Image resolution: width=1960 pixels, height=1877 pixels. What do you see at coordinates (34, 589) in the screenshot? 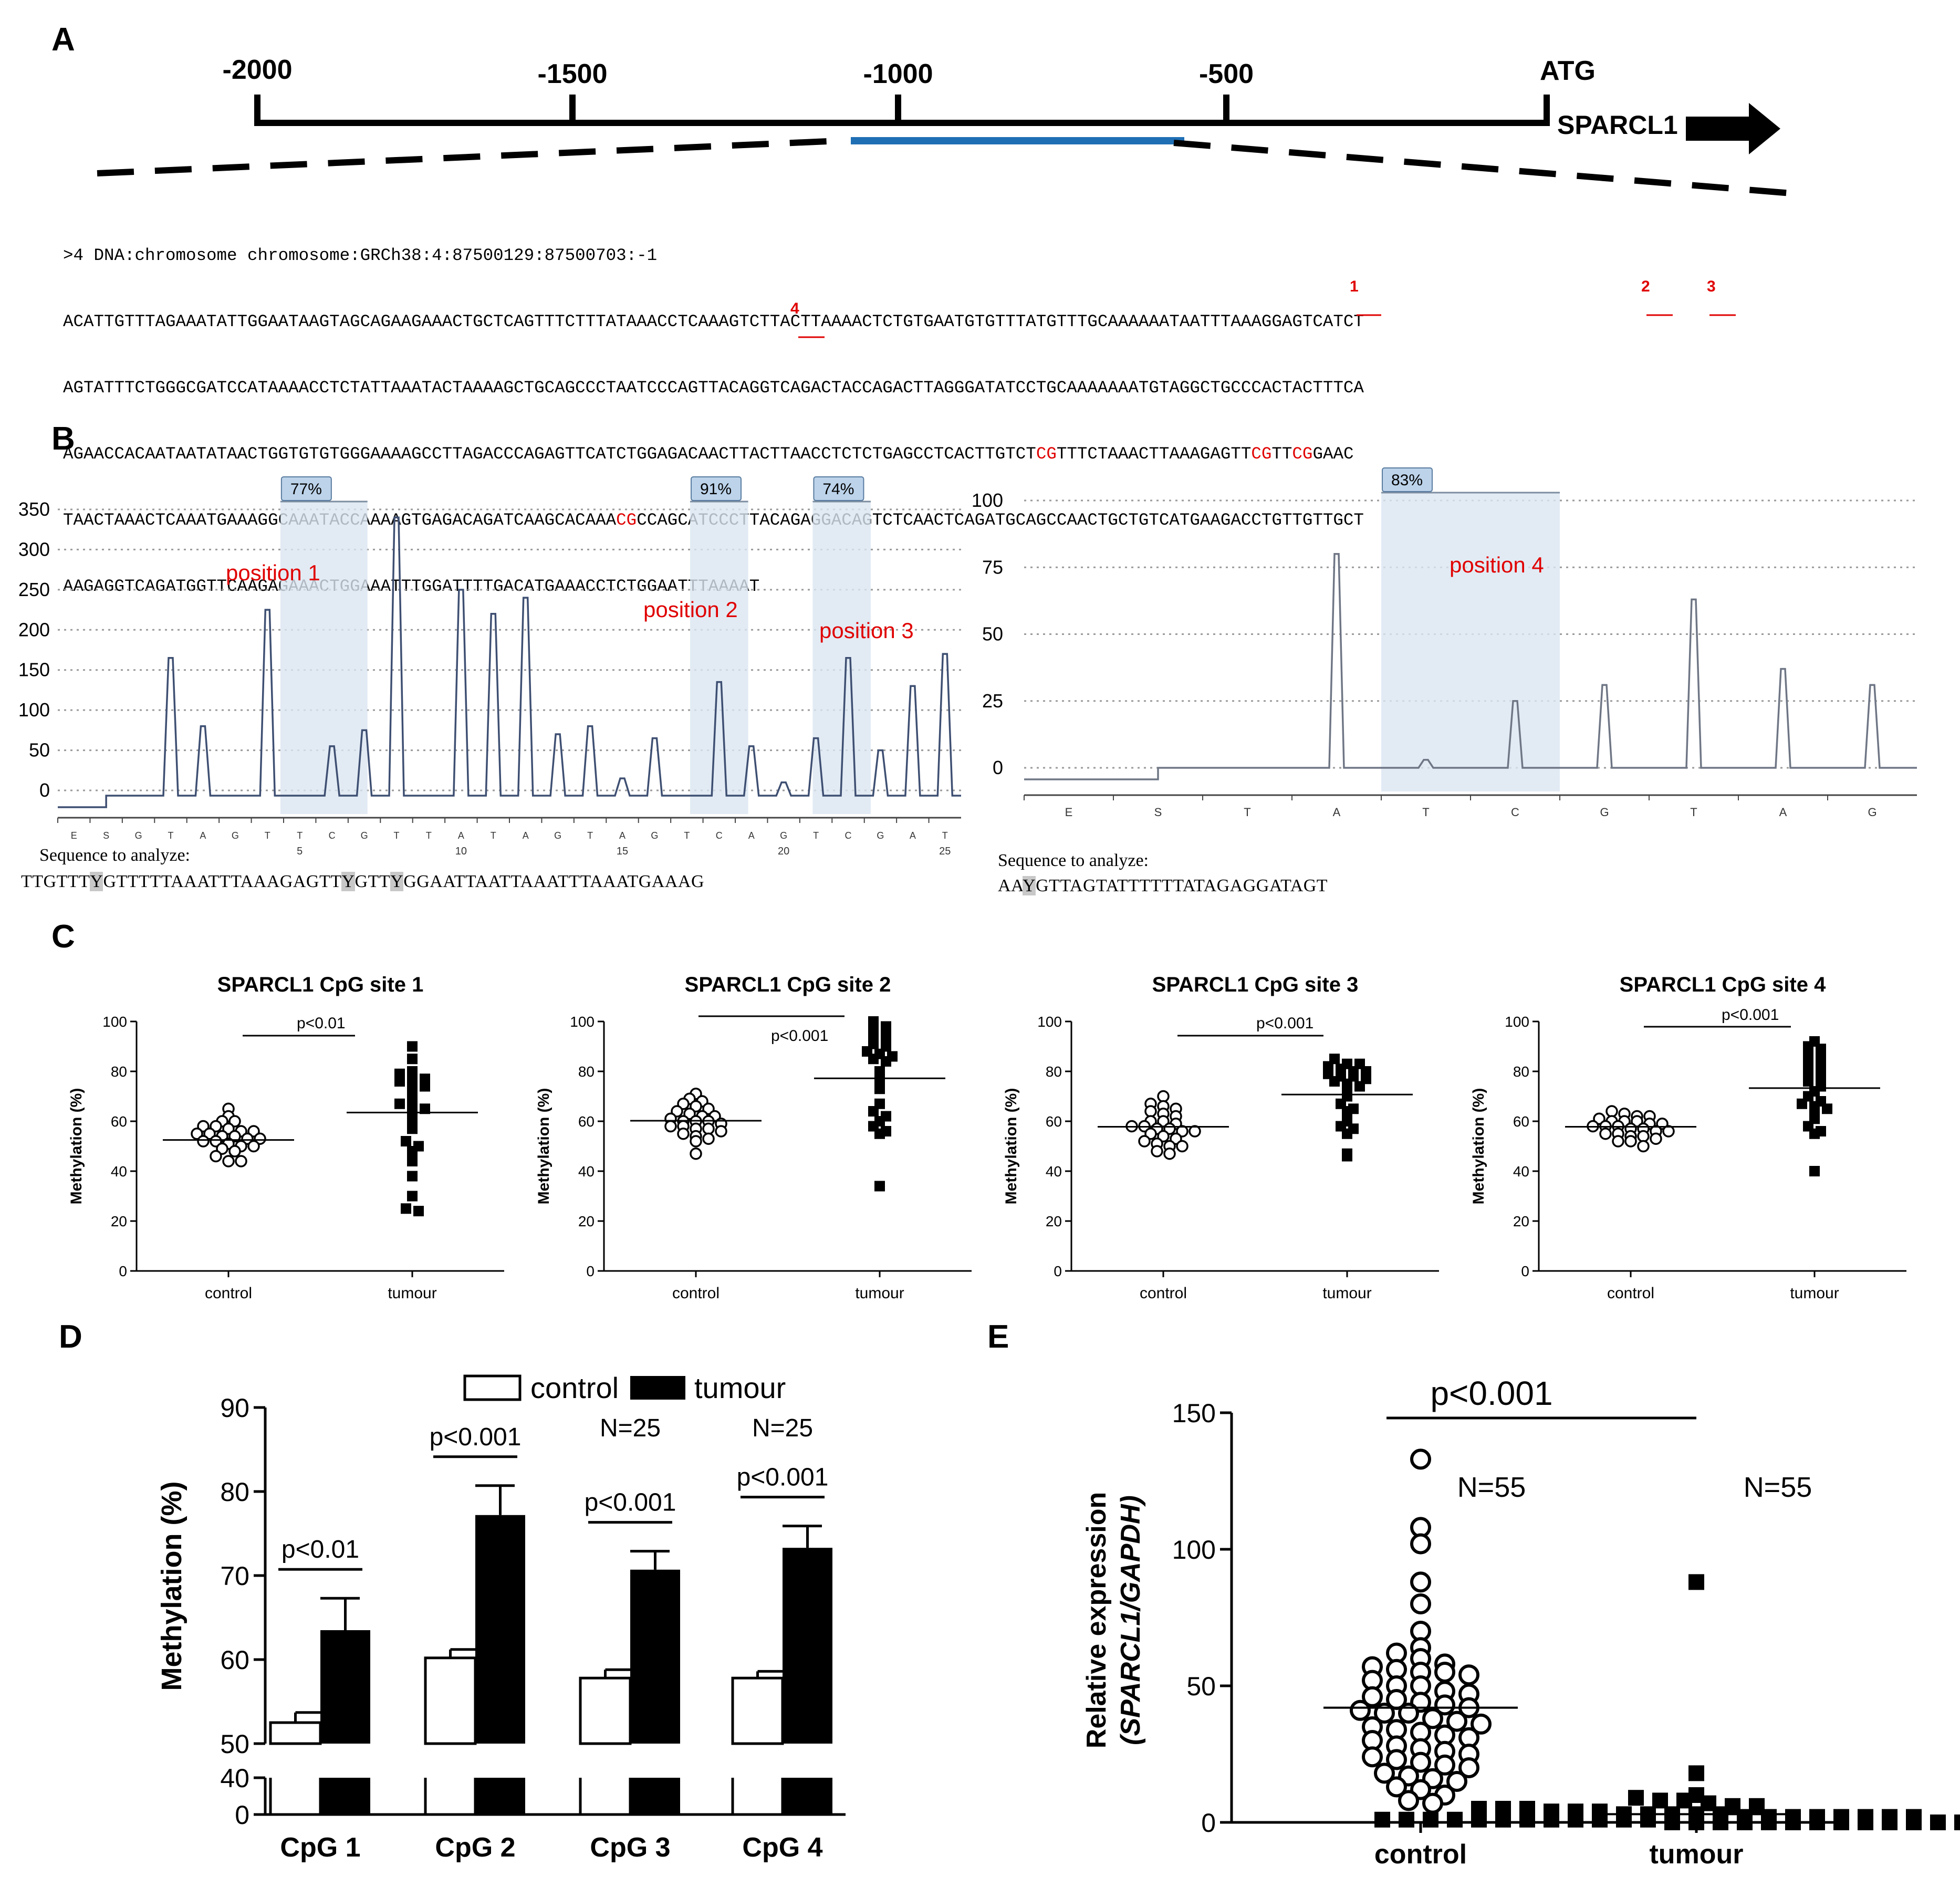
I see `y-tick-label: 250` at bounding box center [34, 589].